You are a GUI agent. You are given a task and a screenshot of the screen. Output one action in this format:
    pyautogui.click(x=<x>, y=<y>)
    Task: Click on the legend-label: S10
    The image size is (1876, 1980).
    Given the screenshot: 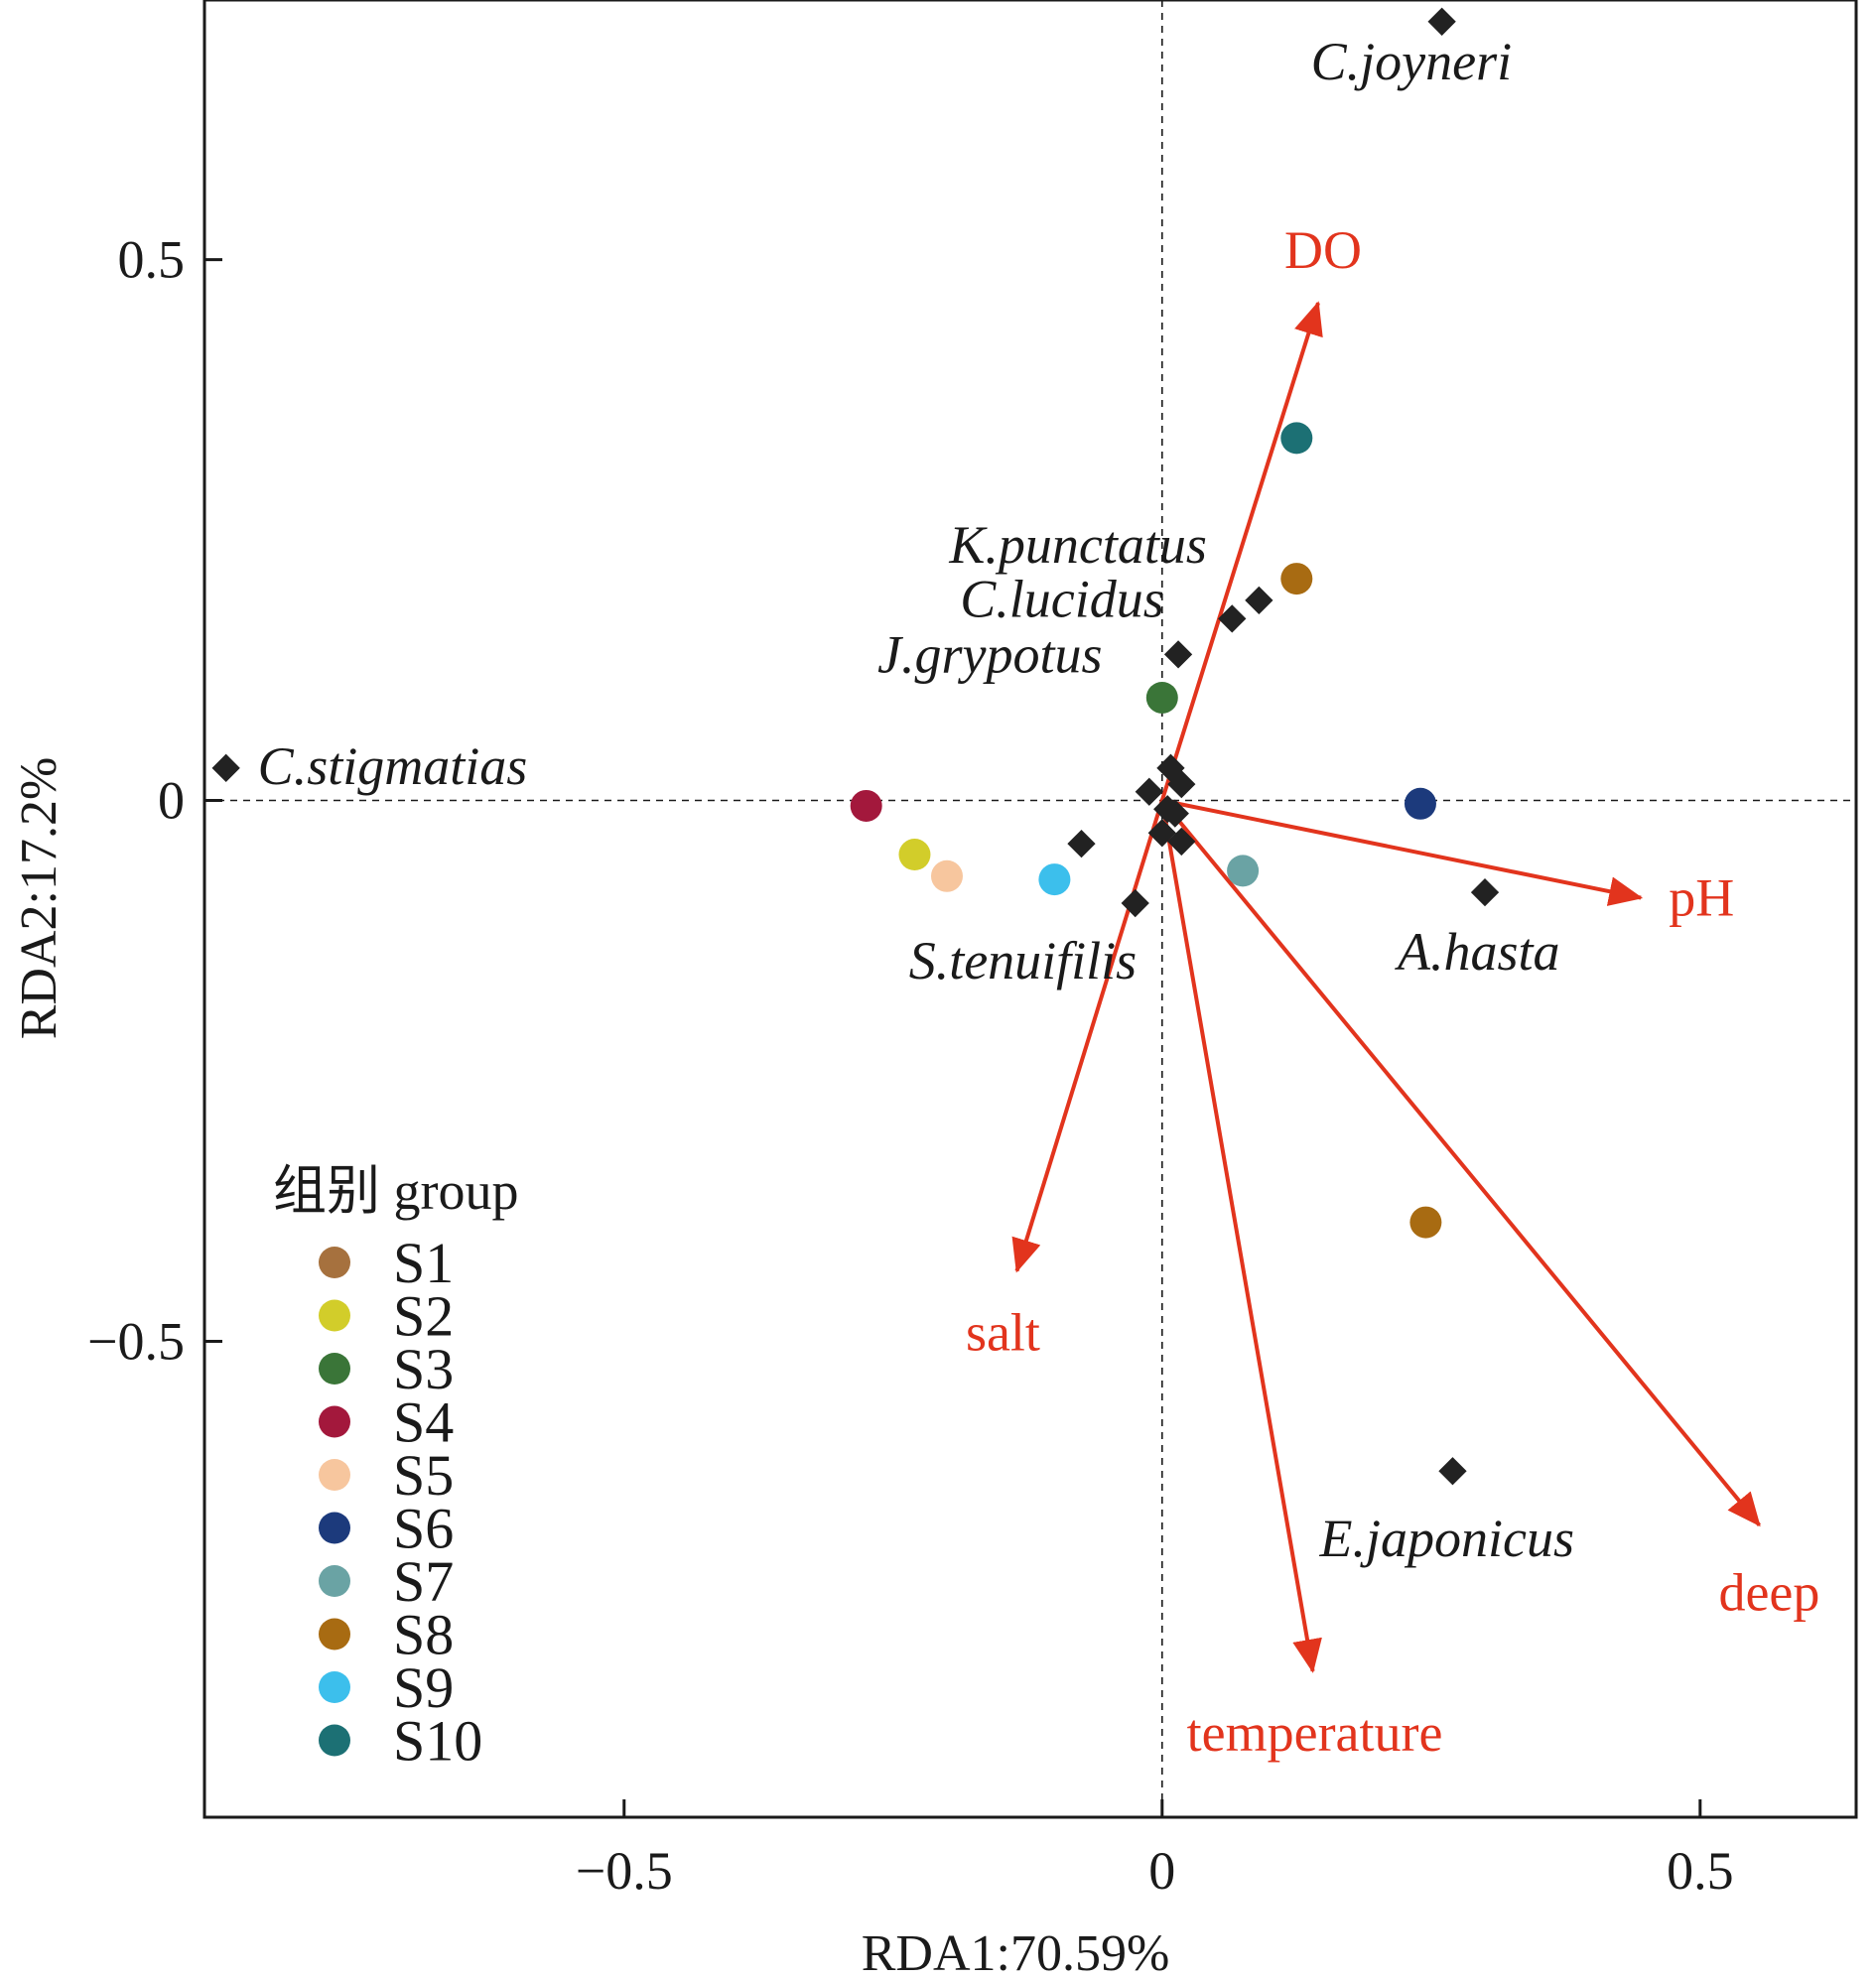 What is the action you would take?
    pyautogui.click(x=437, y=1741)
    